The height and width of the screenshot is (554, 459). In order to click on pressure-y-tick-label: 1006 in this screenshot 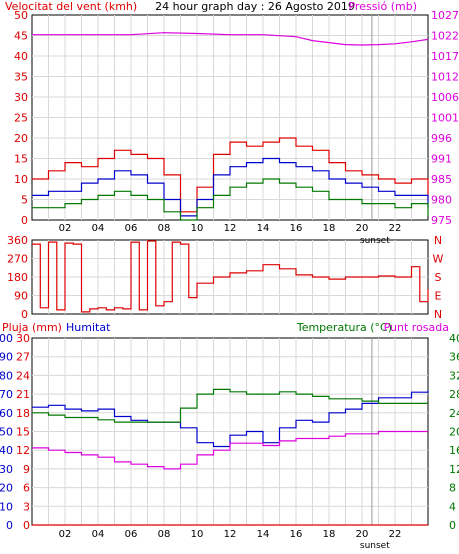, I will do `click(445, 97)`.